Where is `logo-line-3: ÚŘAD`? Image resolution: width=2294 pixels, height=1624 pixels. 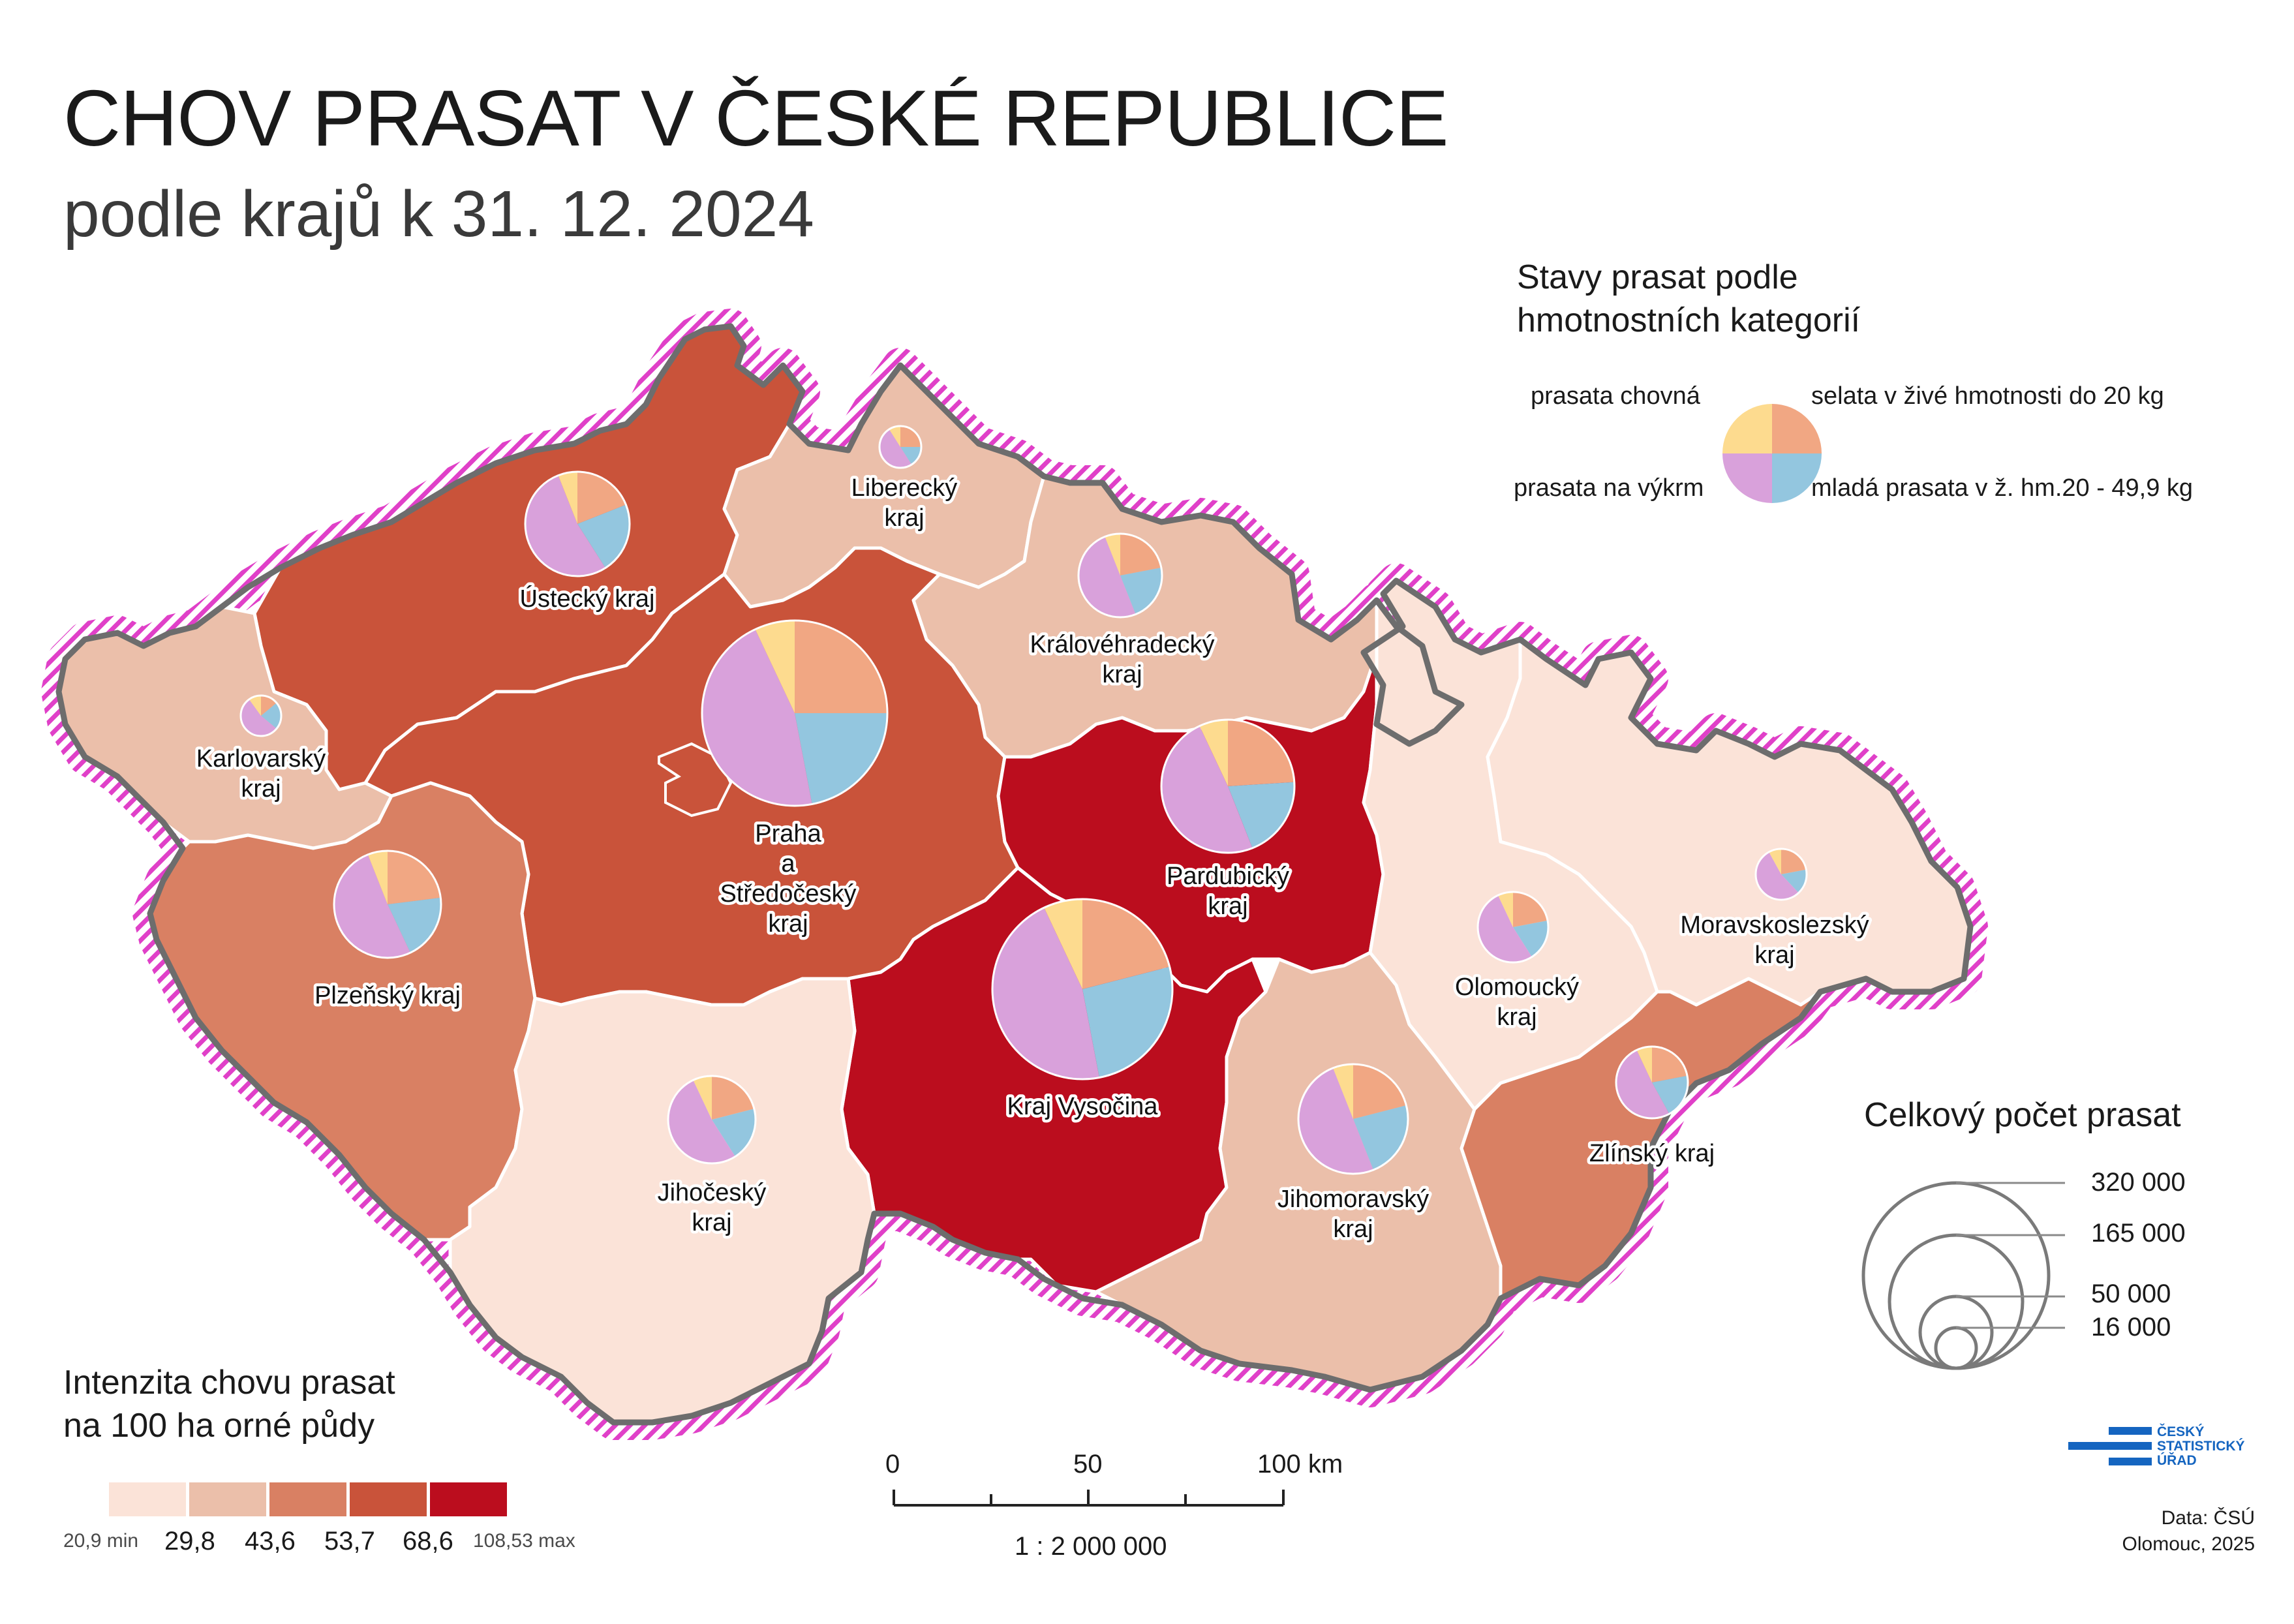 logo-line-3: ÚŘAD is located at coordinates (2177, 1461).